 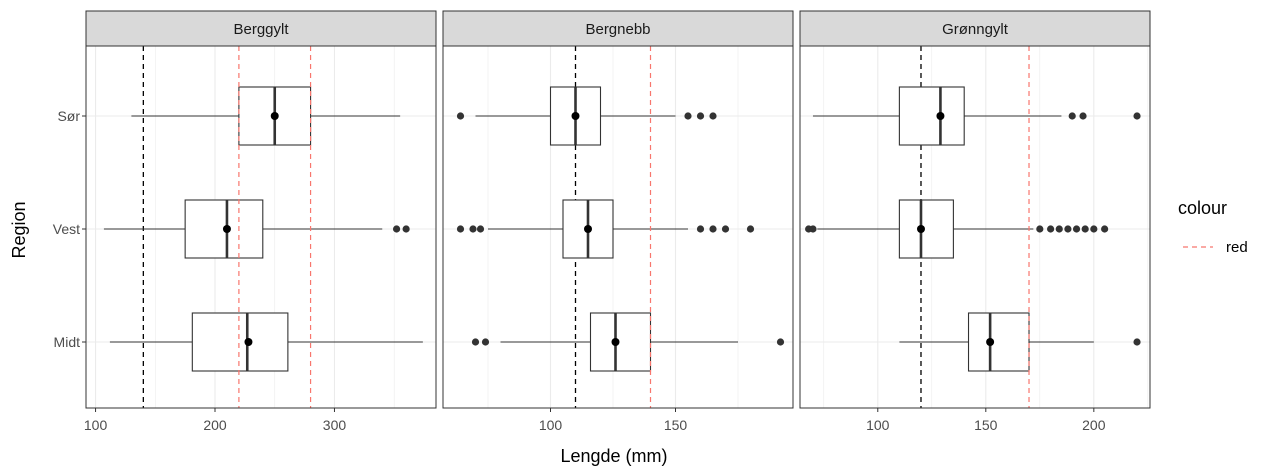 I want to click on facet-strip-berggylt, so click(x=261, y=28).